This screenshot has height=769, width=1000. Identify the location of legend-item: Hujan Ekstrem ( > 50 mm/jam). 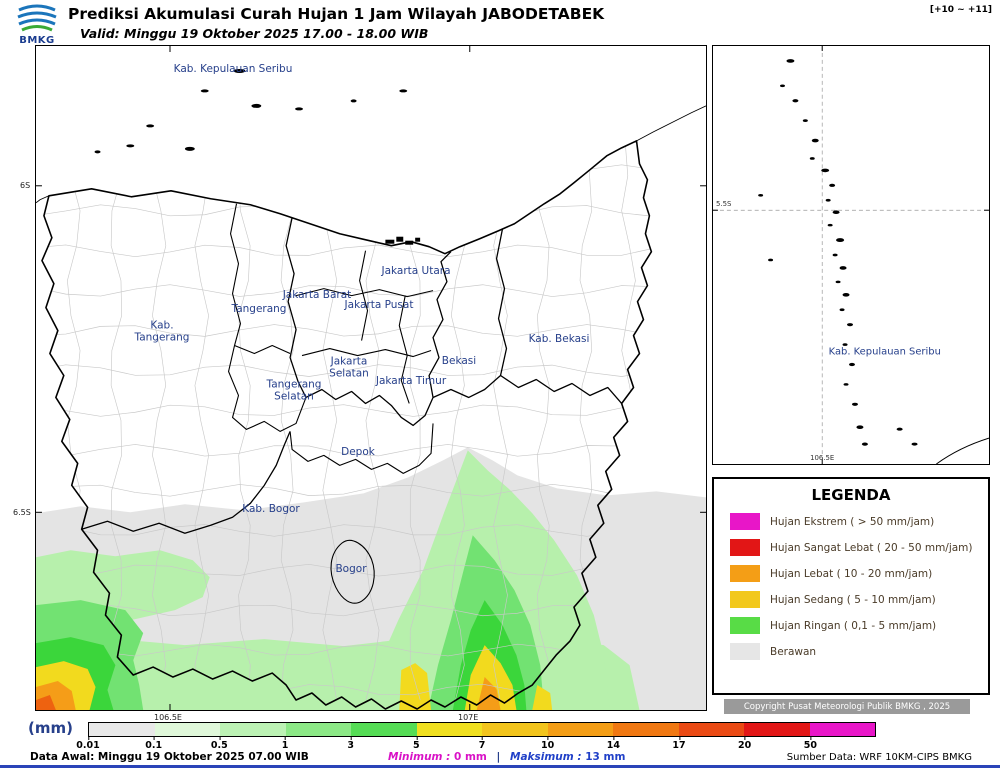
(855, 521).